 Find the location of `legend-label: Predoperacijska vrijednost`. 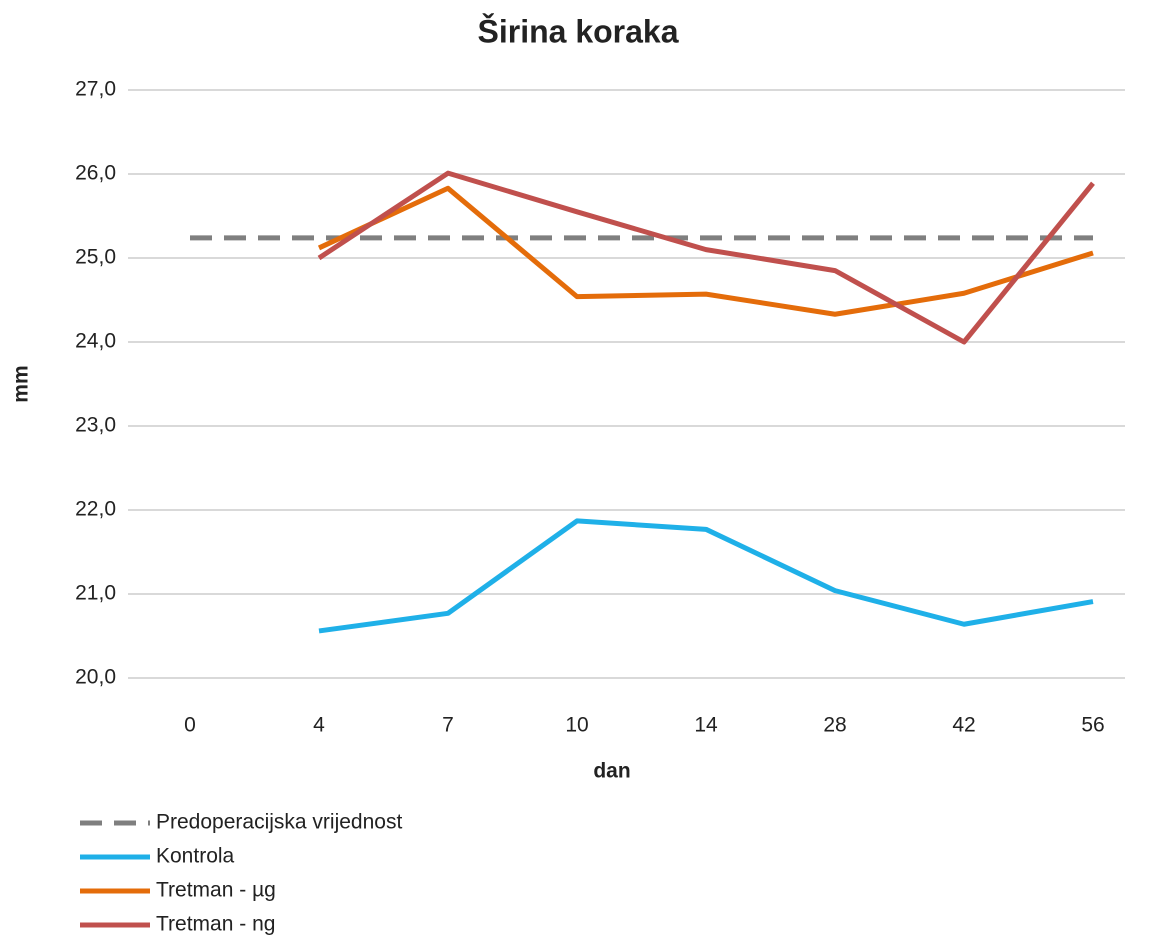

legend-label: Predoperacijska vrijednost is located at coordinates (279, 822).